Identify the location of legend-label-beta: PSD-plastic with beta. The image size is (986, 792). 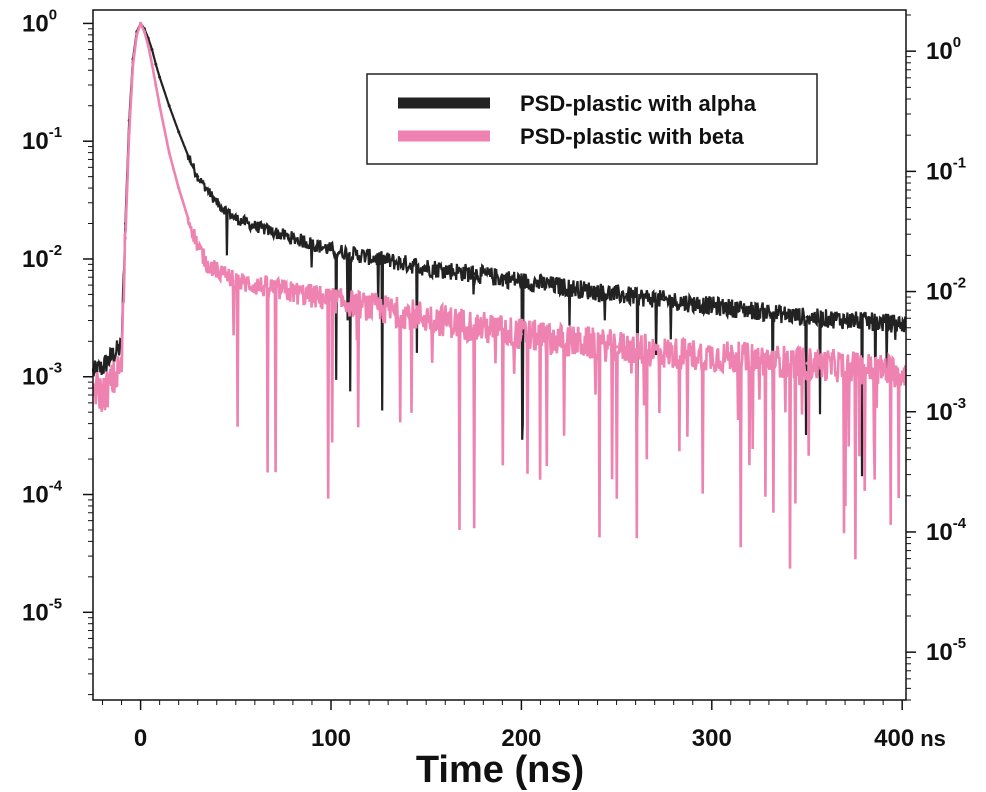
(632, 136).